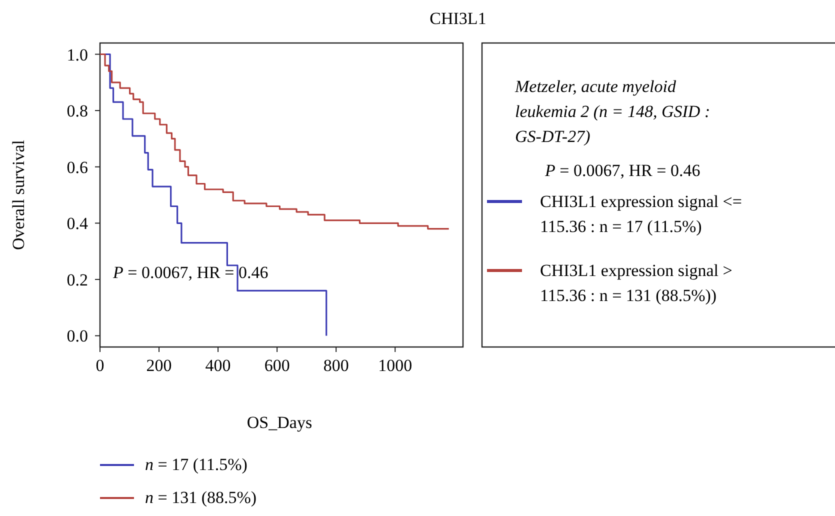 Image resolution: width=835 pixels, height=516 pixels. Describe the element at coordinates (612, 111) in the screenshot. I see `legend-title: Metzeler, acute myeloid leukemia 2 (n = 148, GSID : GS-DT-27)` at that location.